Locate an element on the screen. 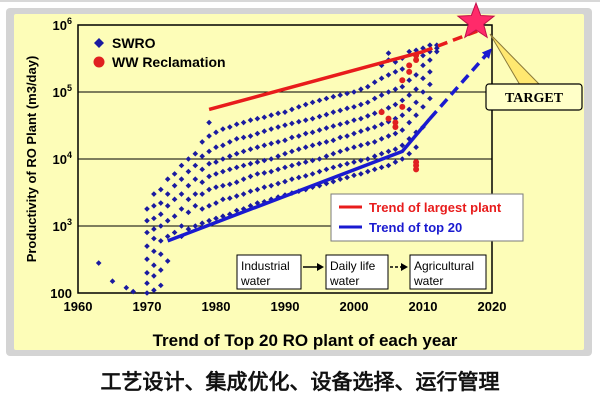 The image size is (600, 400). y-tick-label: 100 is located at coordinates (61, 293).